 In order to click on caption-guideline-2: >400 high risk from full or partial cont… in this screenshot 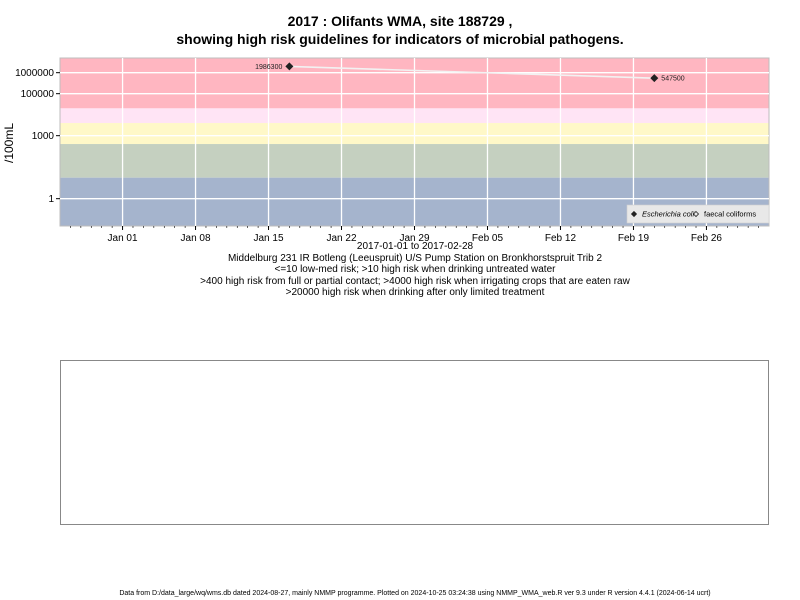, I will do `click(415, 281)`.